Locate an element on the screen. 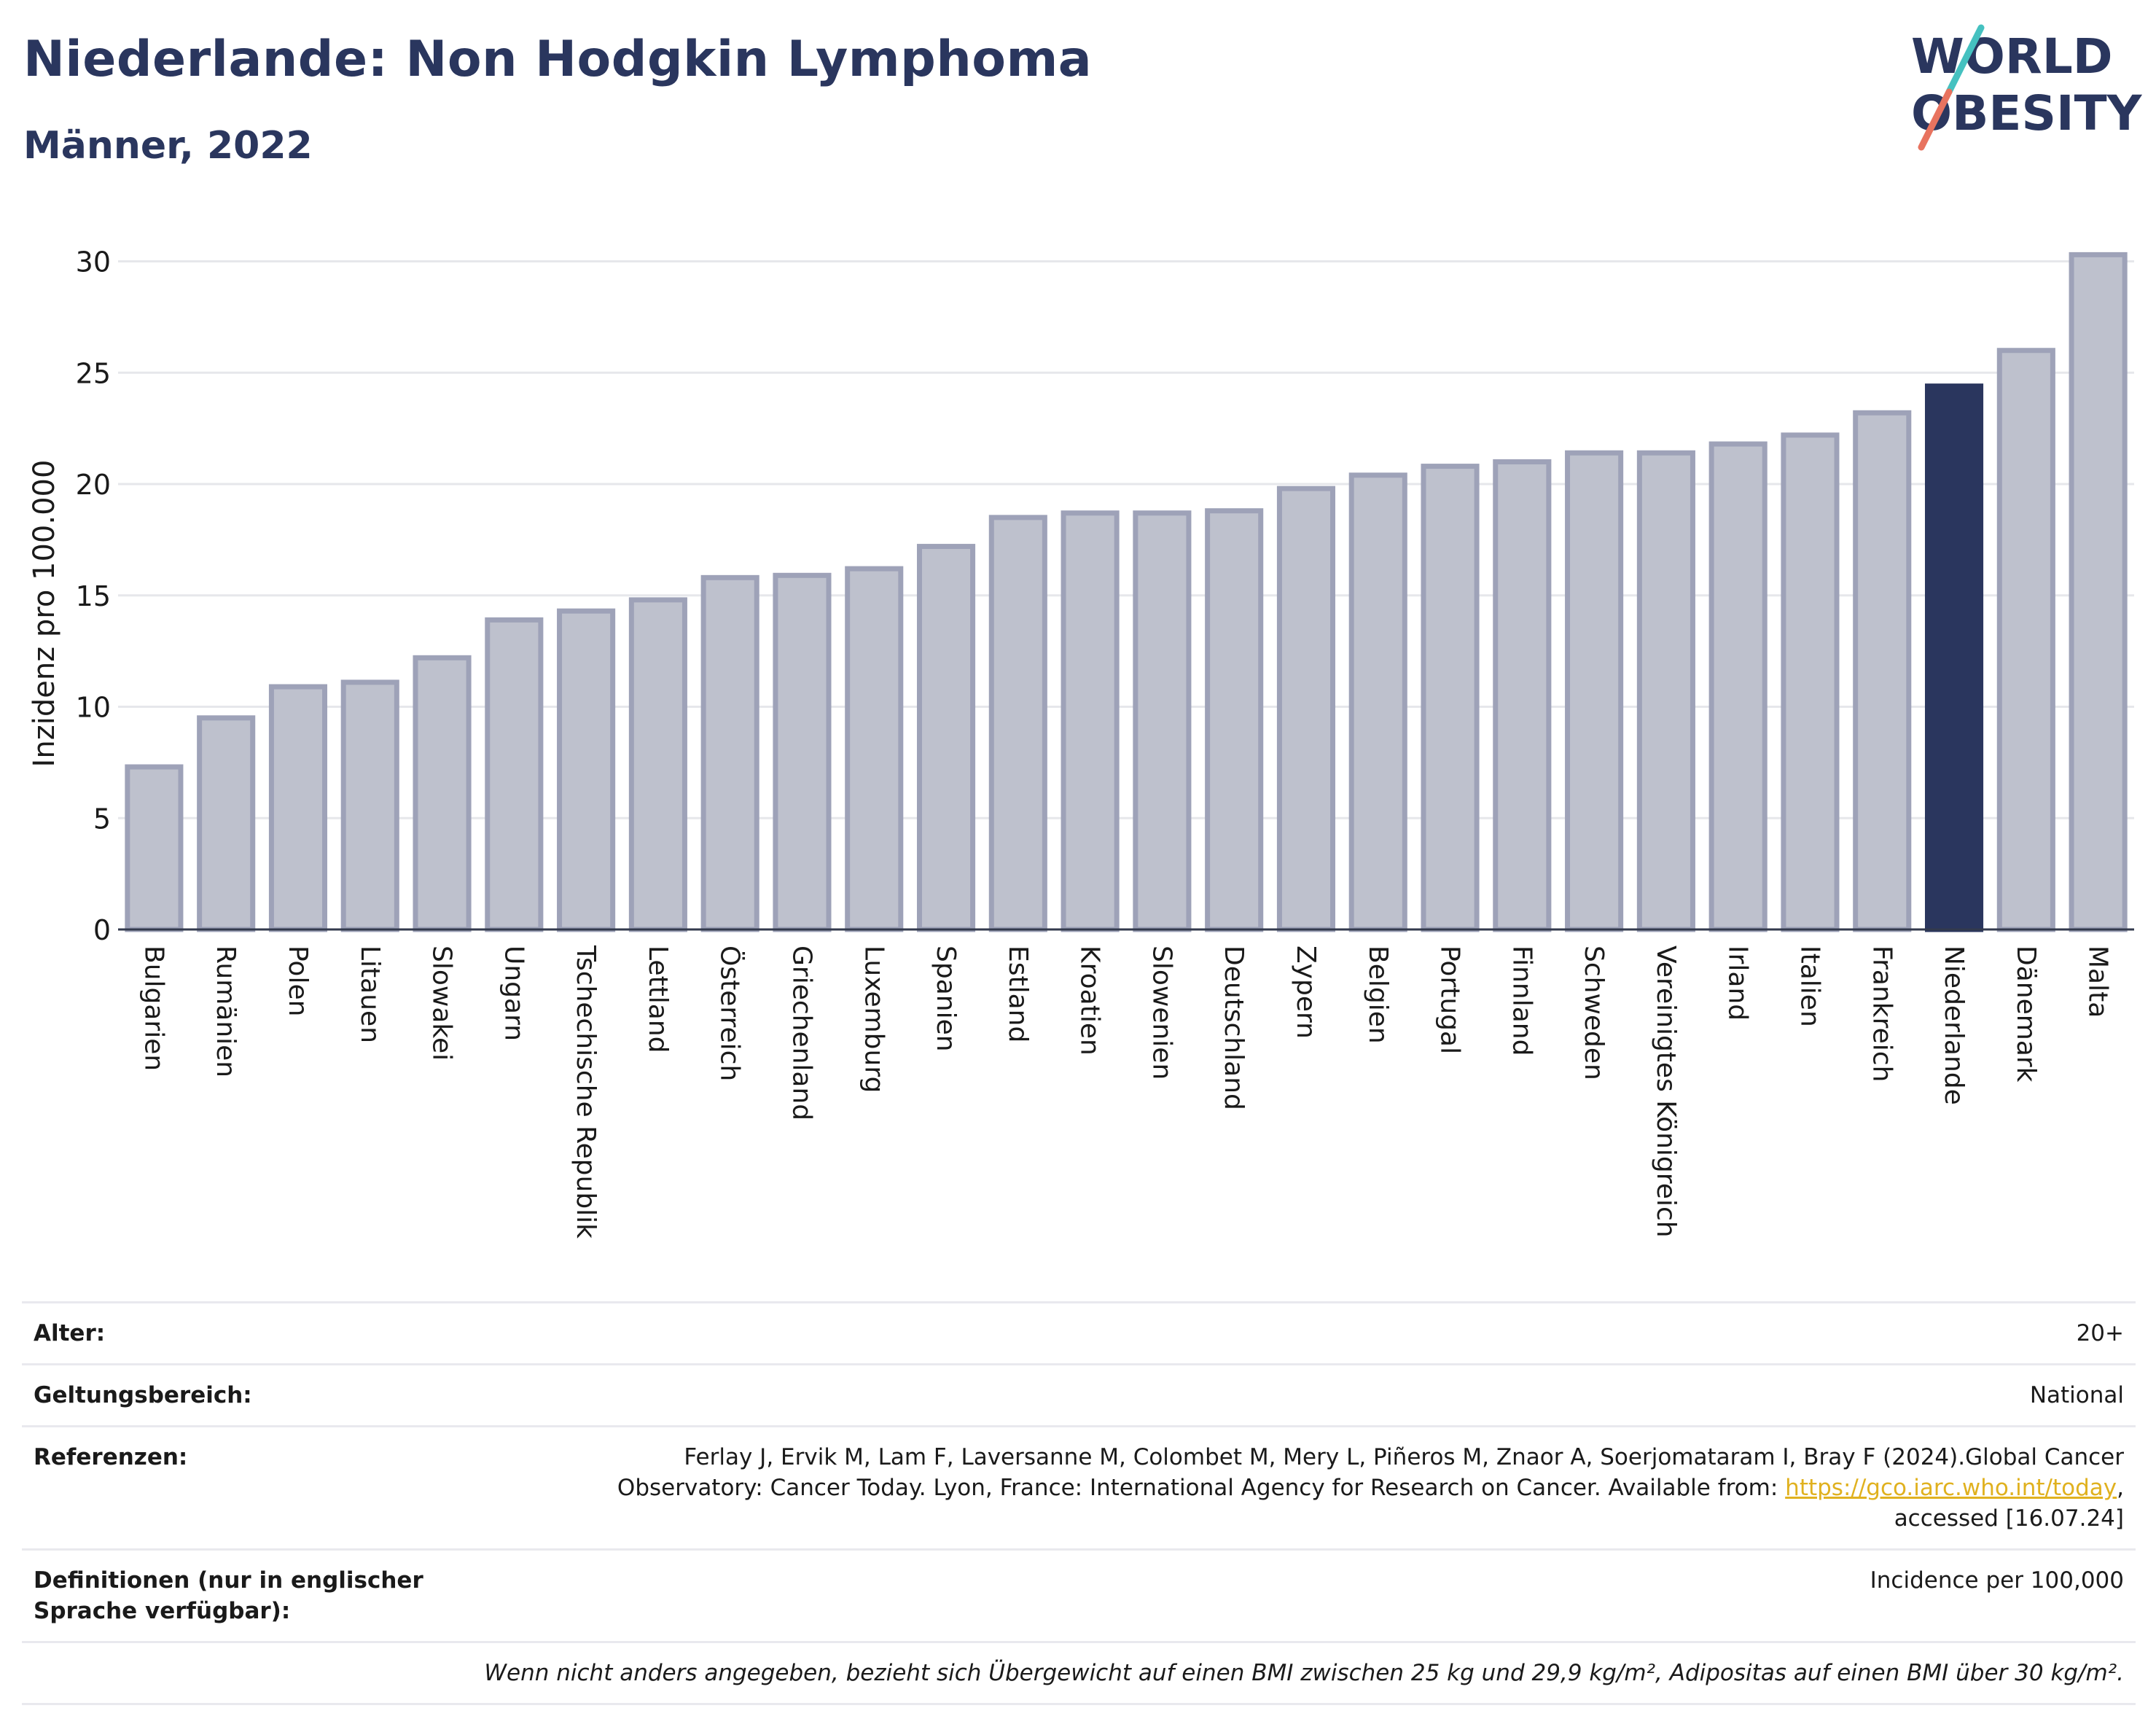 This screenshot has width=2156, height=1735. x-tick-label: Estland is located at coordinates (1018, 994).